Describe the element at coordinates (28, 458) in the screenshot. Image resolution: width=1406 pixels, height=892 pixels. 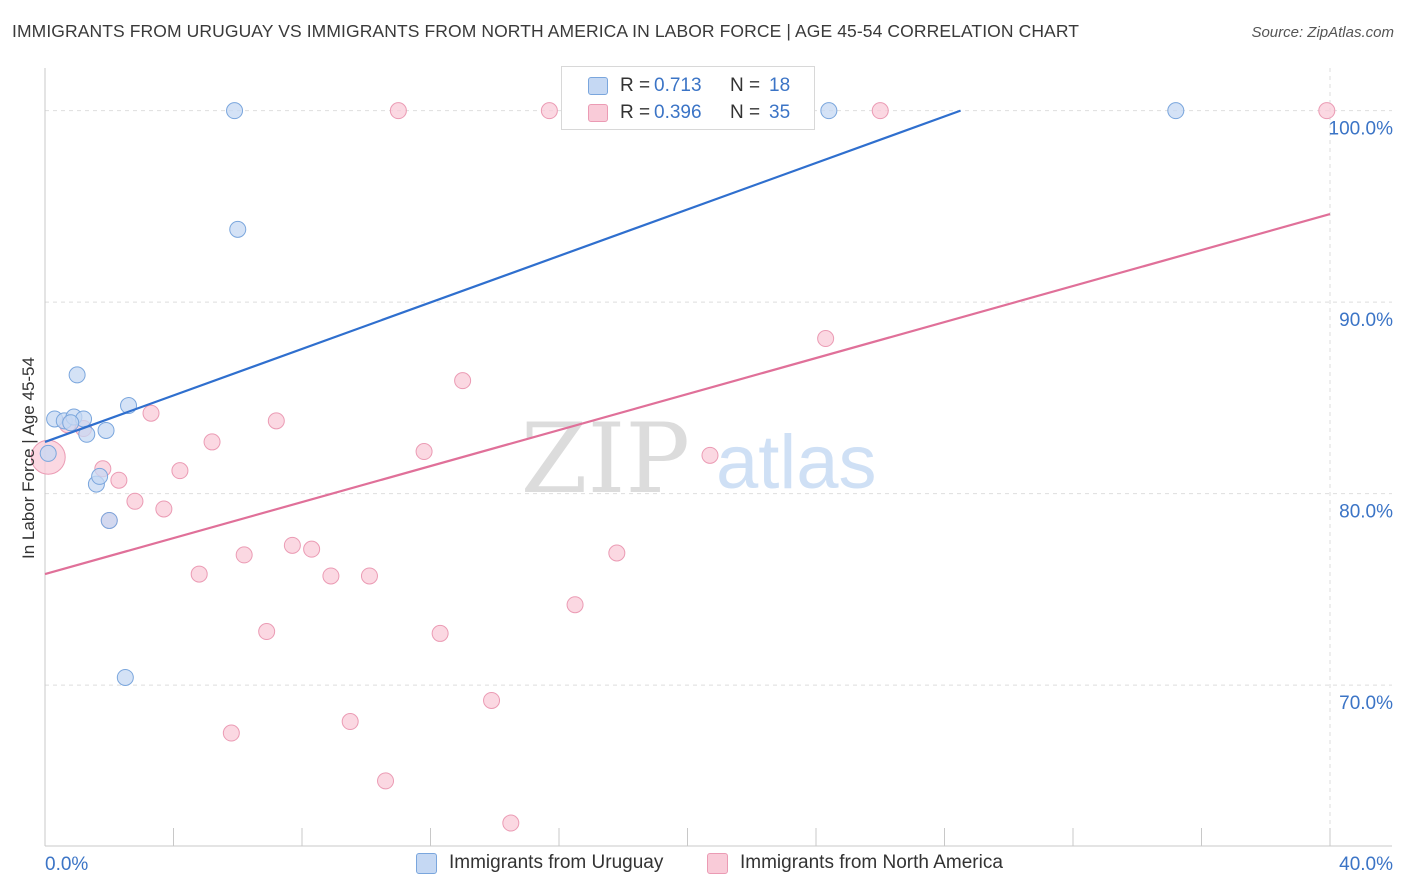
I see `y-axis-title: In Labor Force | Age 45-54` at that location.